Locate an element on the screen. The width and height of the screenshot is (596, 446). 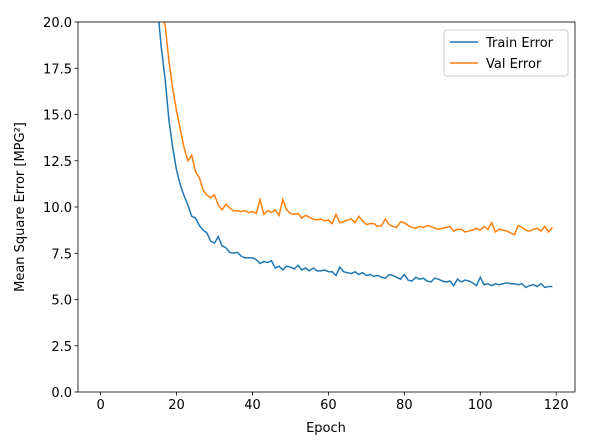
x-tick-label: 40 is located at coordinates (252, 405).